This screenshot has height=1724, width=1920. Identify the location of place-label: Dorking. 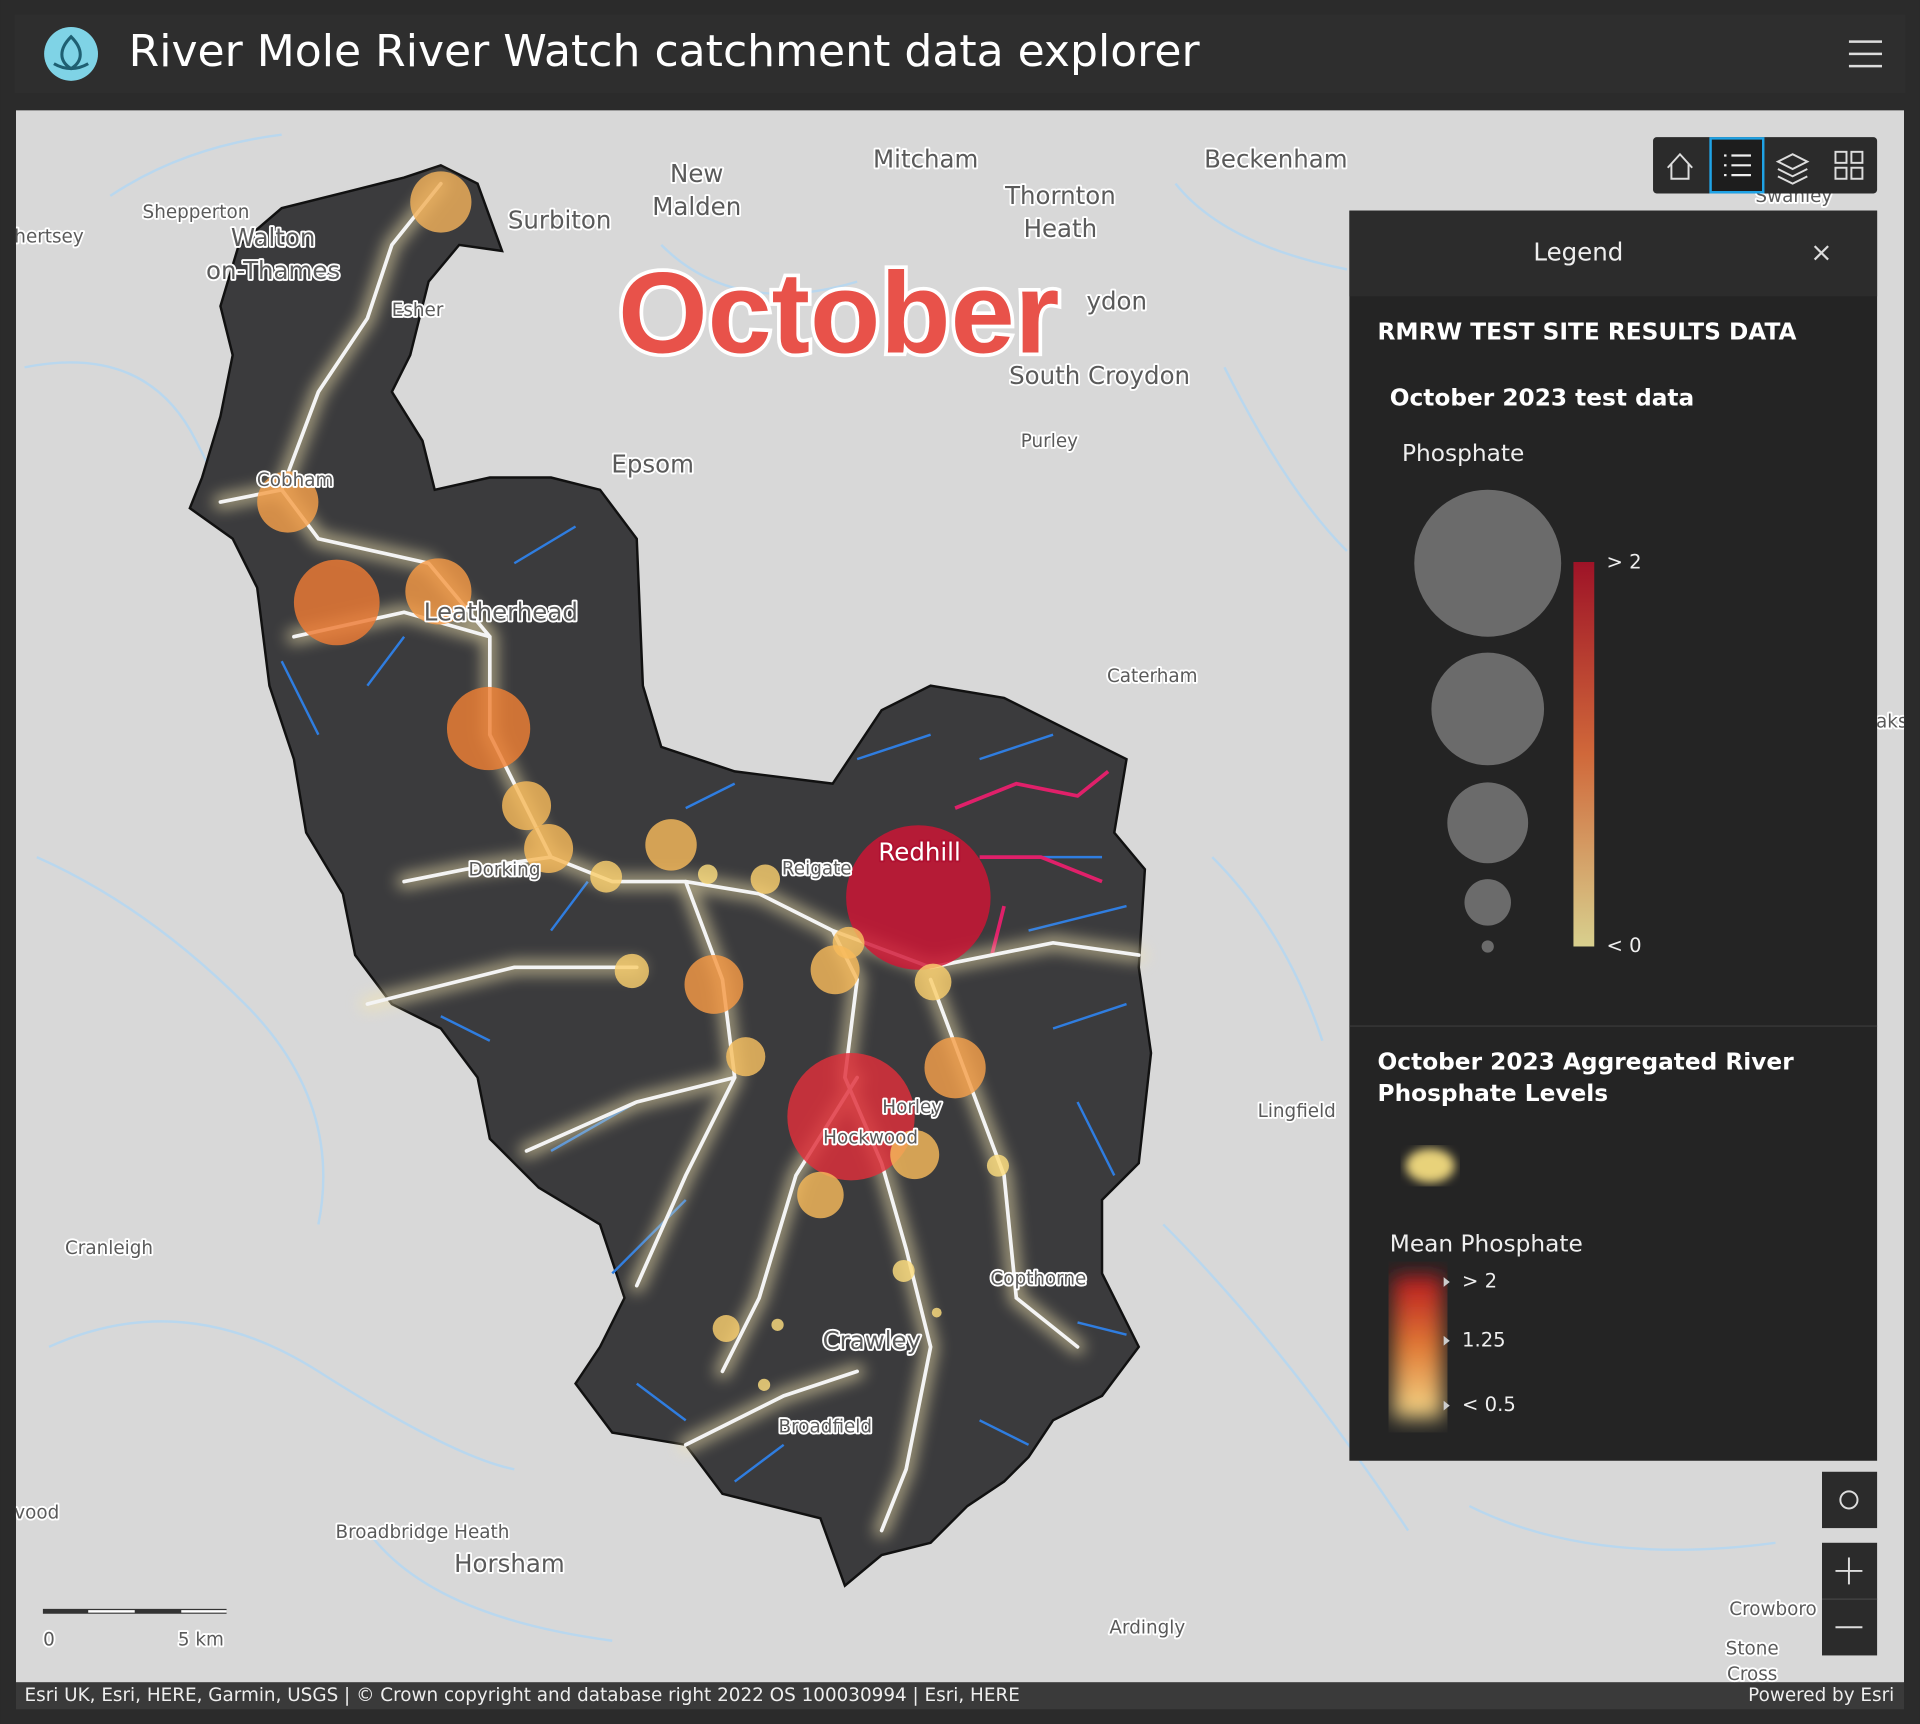
(505, 870).